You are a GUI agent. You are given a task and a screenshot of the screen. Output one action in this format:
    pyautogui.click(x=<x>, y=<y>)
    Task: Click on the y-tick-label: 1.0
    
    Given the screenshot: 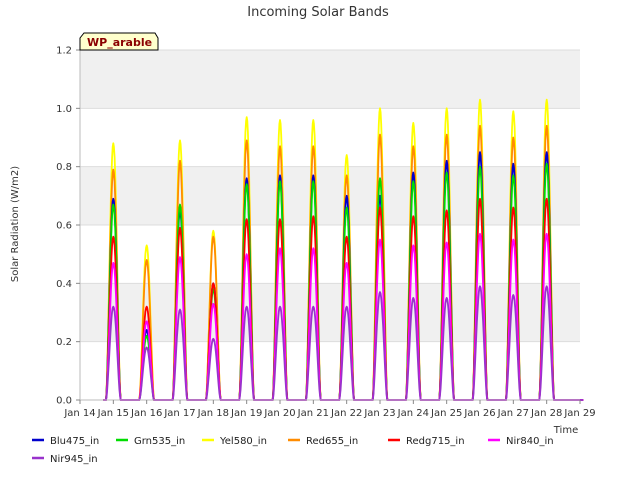 What is the action you would take?
    pyautogui.click(x=64, y=109)
    